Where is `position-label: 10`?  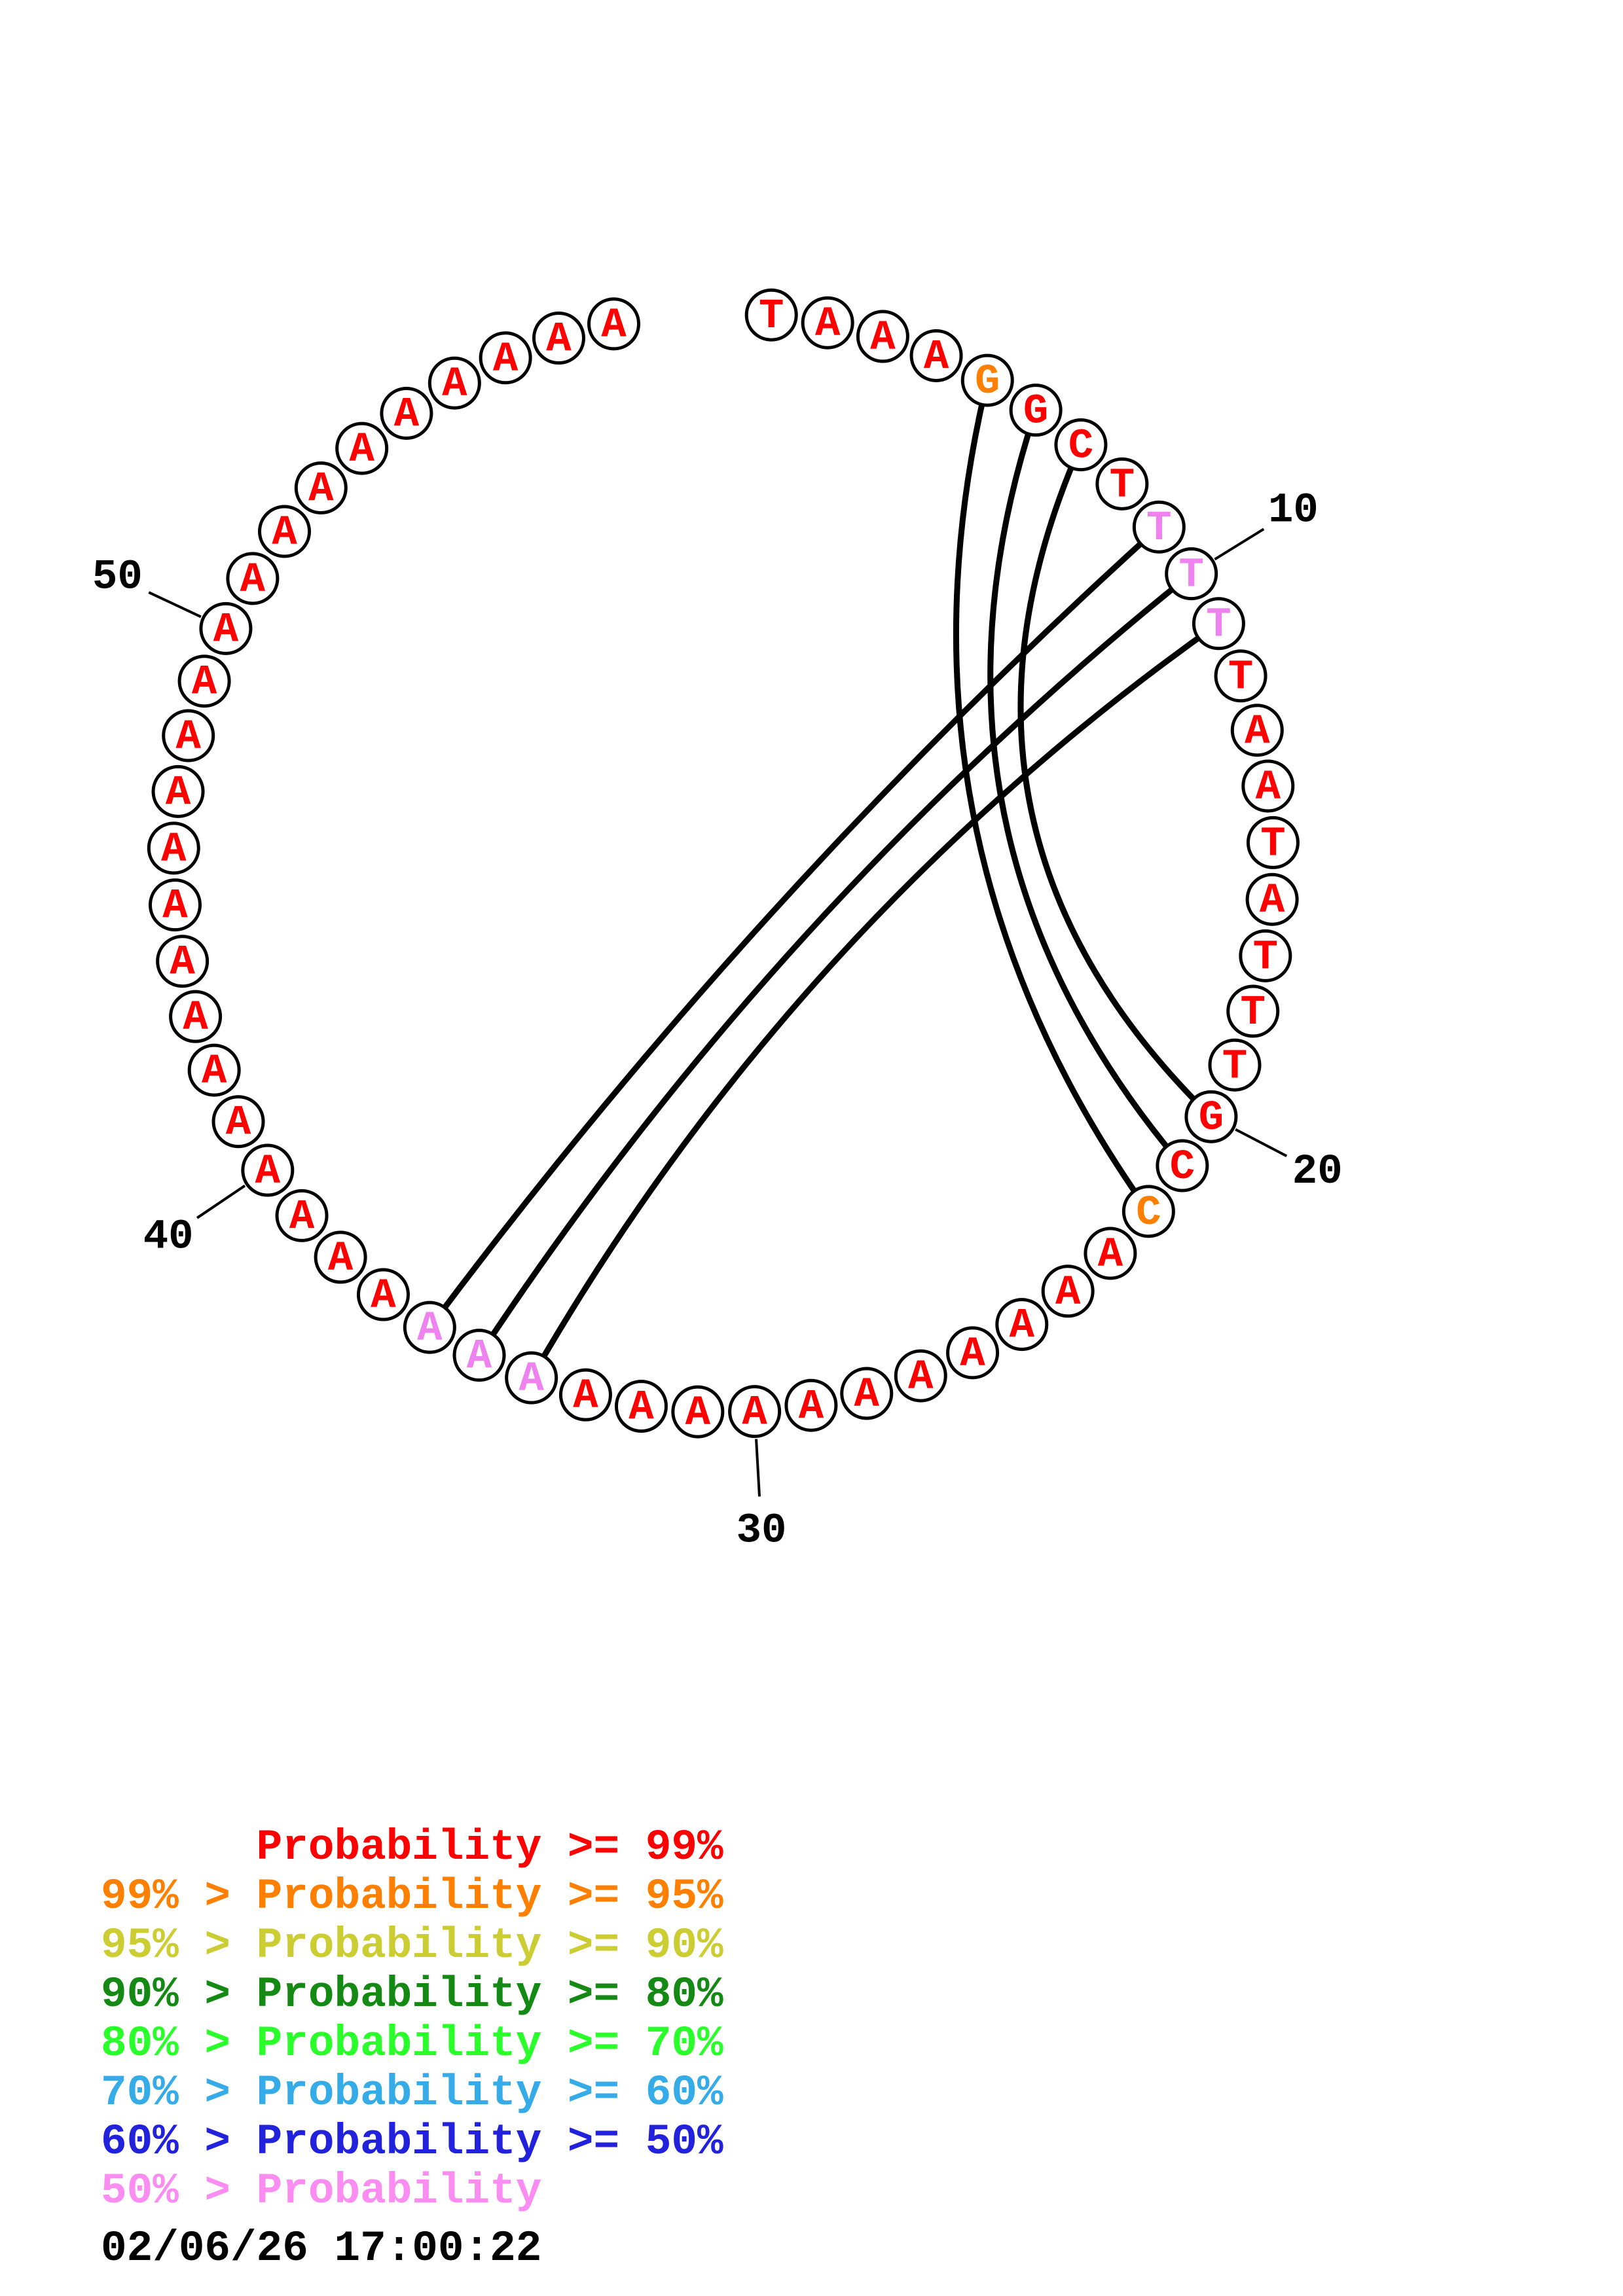 position-label: 10 is located at coordinates (1293, 510).